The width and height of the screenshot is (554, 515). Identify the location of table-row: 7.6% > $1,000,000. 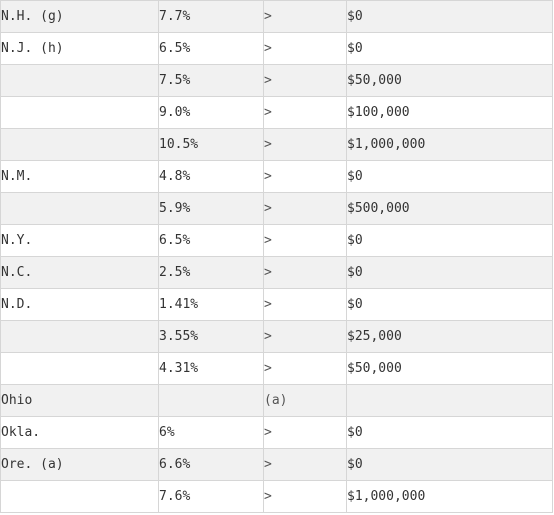
(276, 496).